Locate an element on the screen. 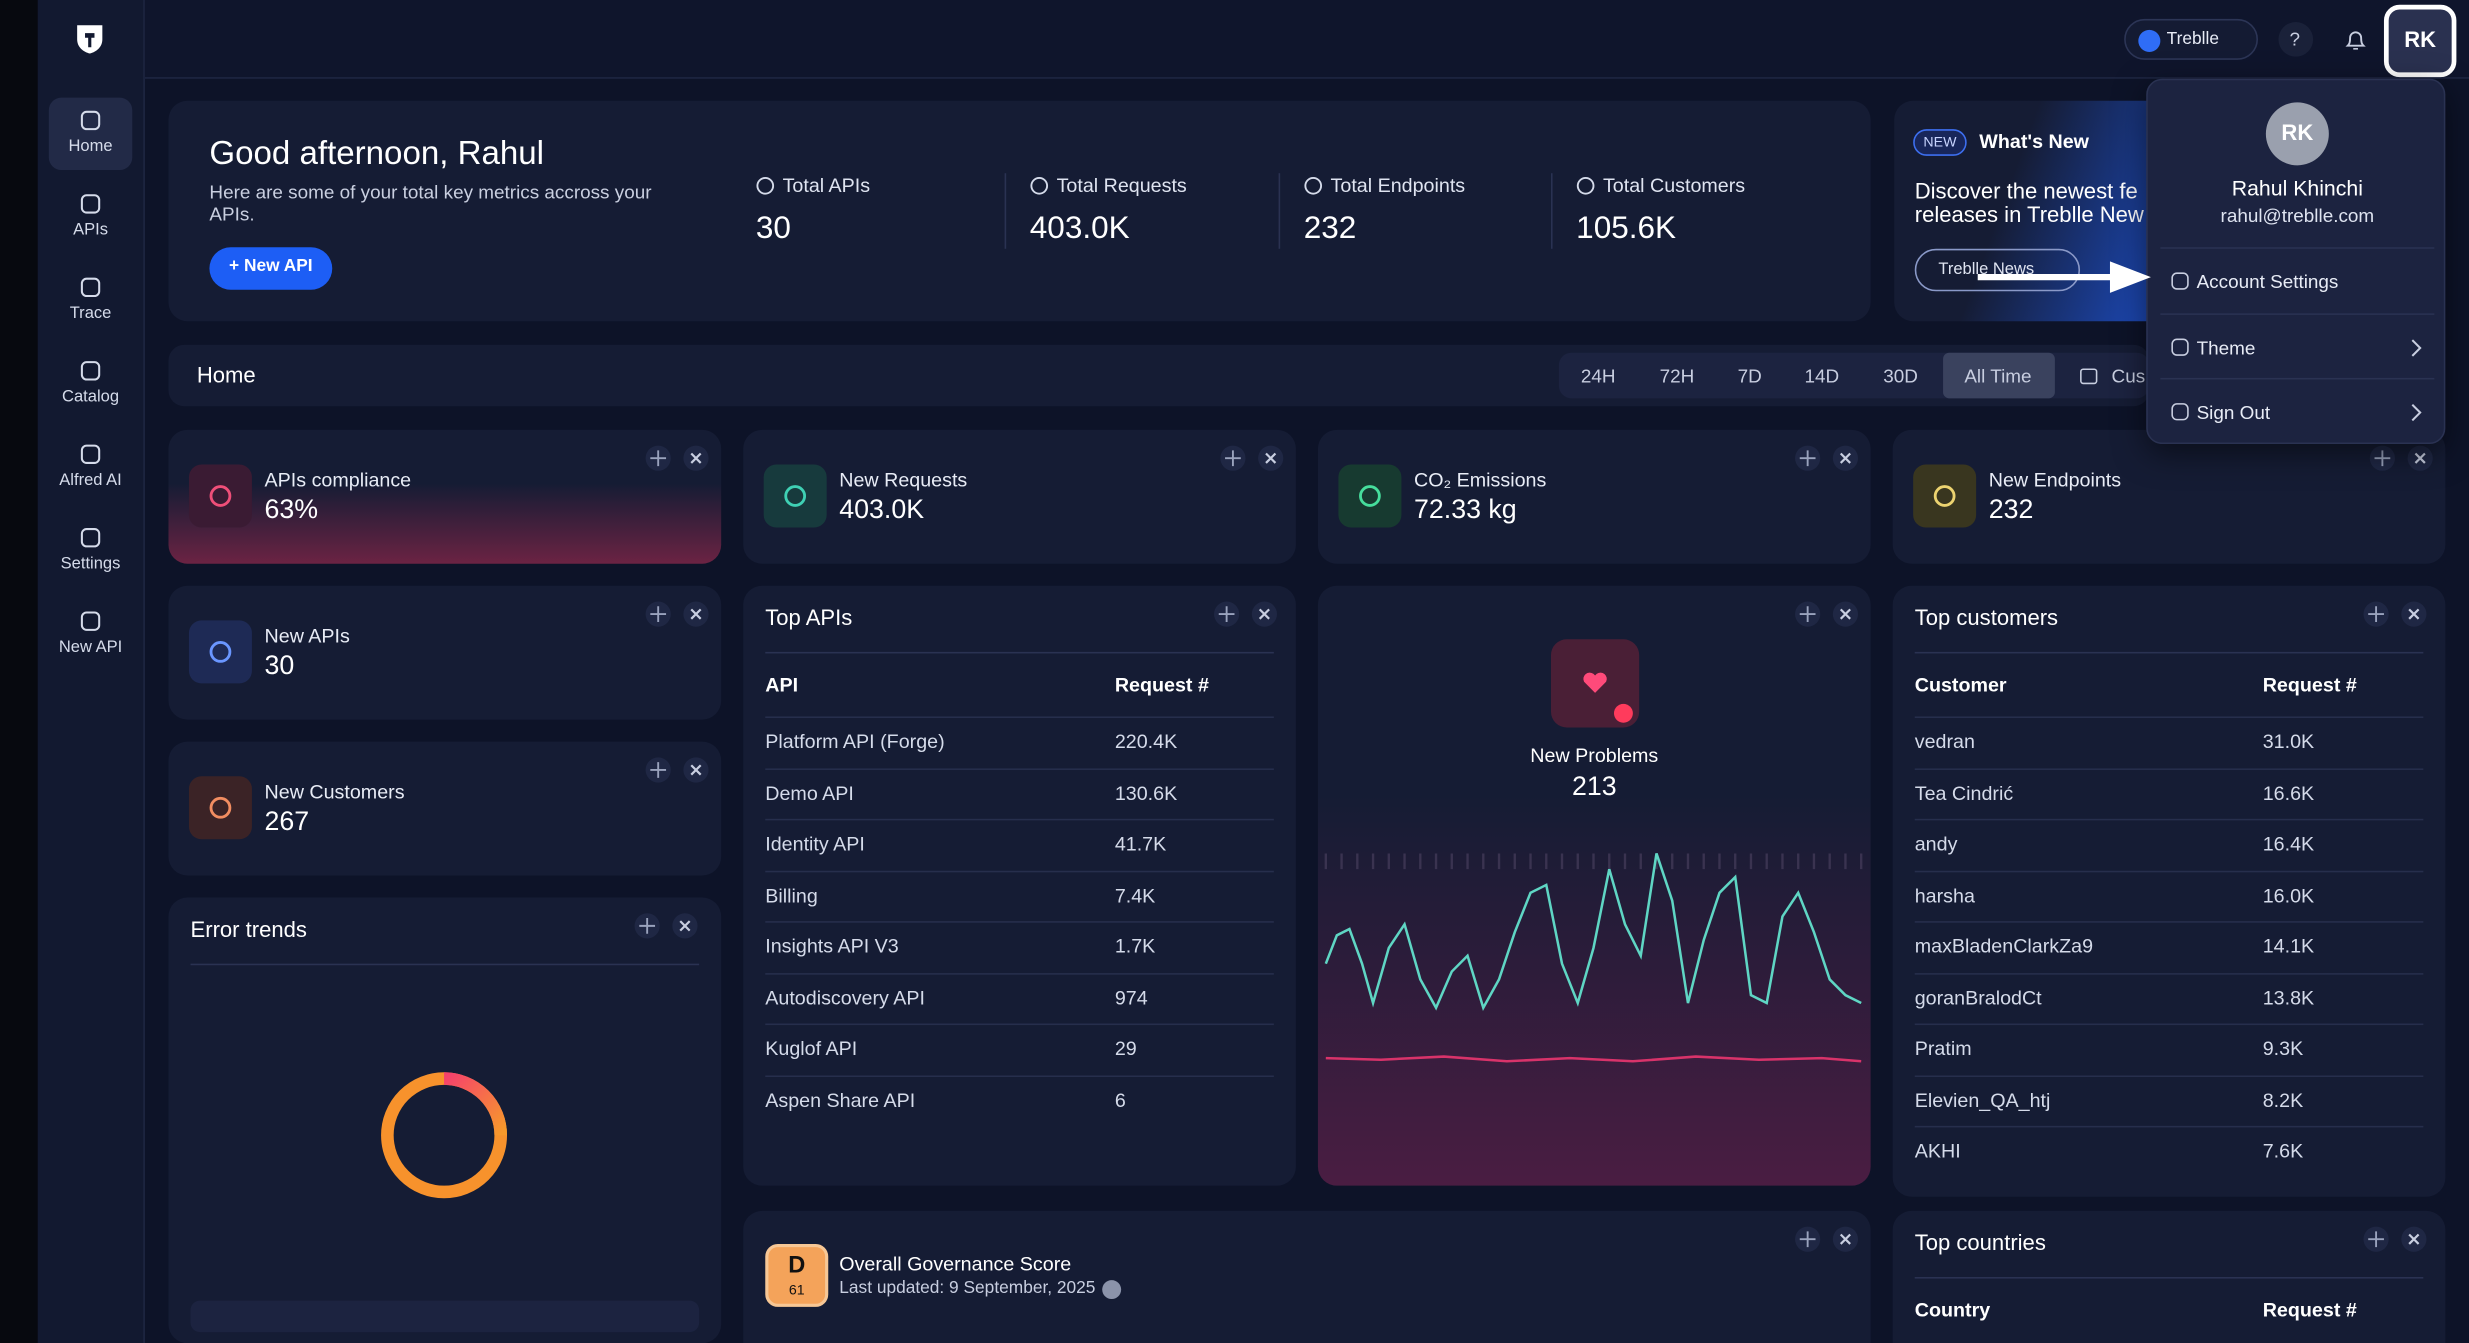 This screenshot has height=1343, width=2469. table-cell: andy is located at coordinates (1936, 844).